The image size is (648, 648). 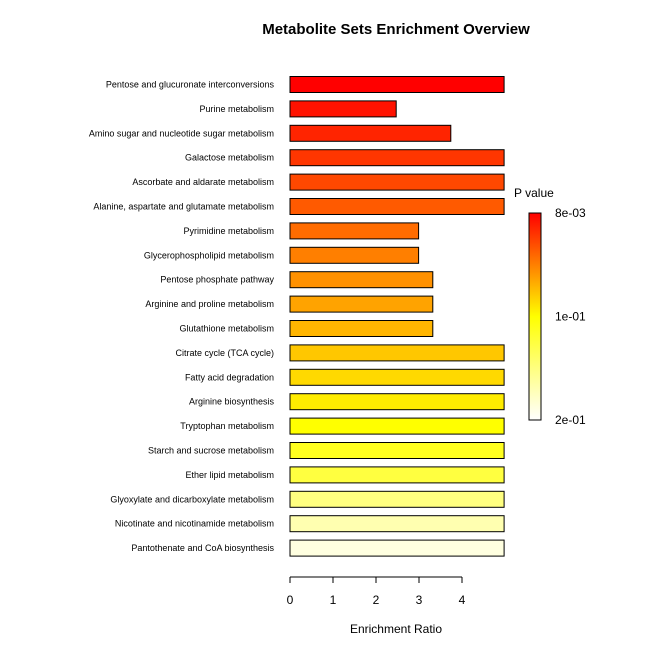 What do you see at coordinates (217, 280) in the screenshot?
I see `category-label: Pentose phosphate pathway` at bounding box center [217, 280].